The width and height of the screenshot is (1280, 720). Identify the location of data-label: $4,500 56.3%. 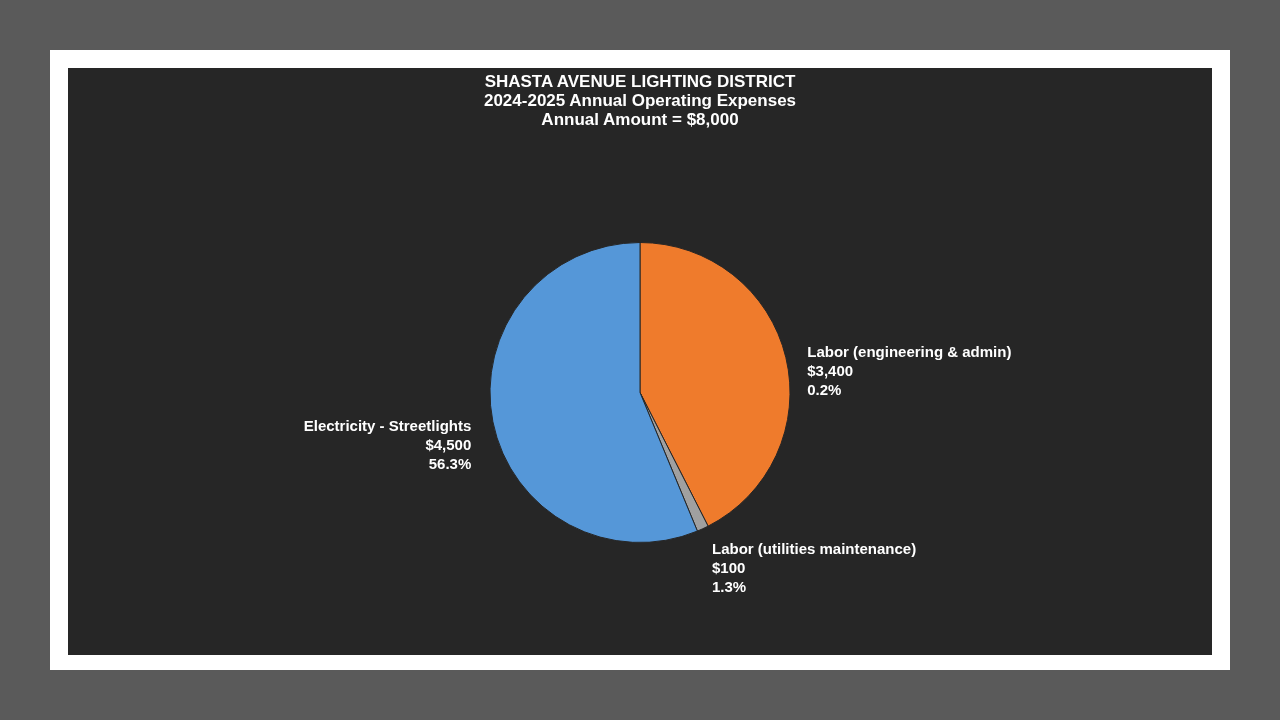
(448, 454).